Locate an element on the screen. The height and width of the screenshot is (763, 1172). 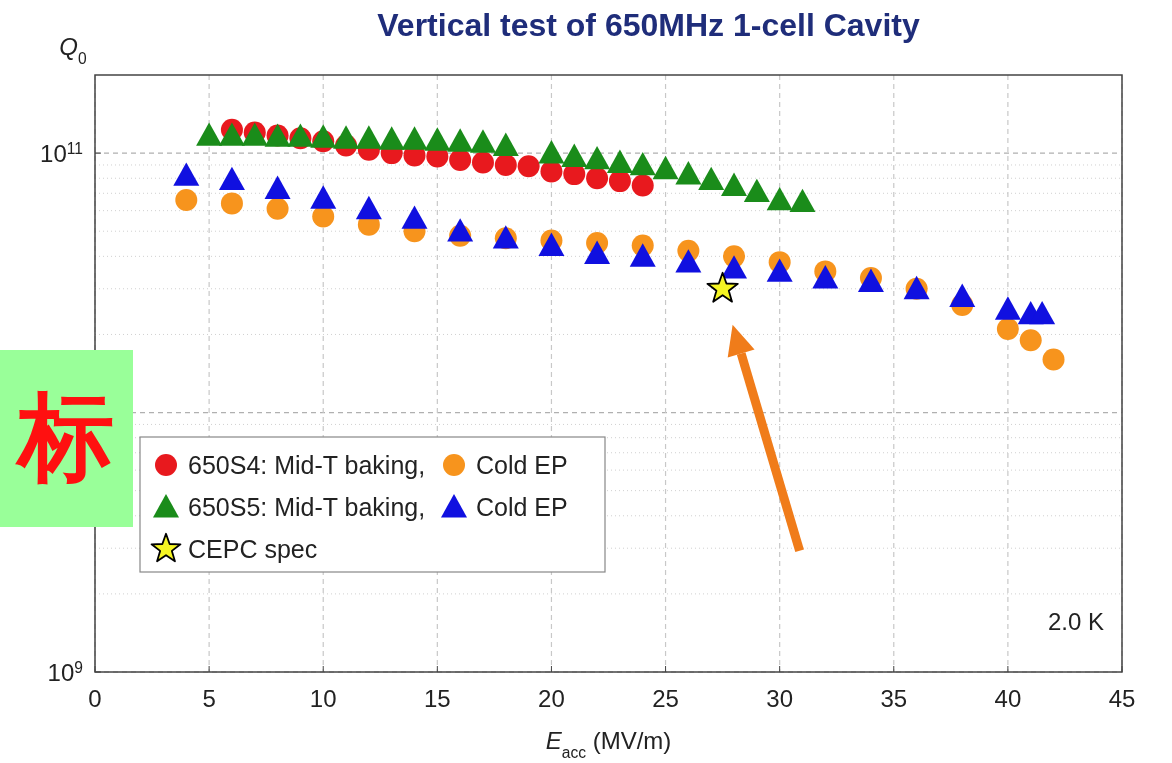
legend-label: 650S5: Mid-T baking, is located at coordinates (307, 507).